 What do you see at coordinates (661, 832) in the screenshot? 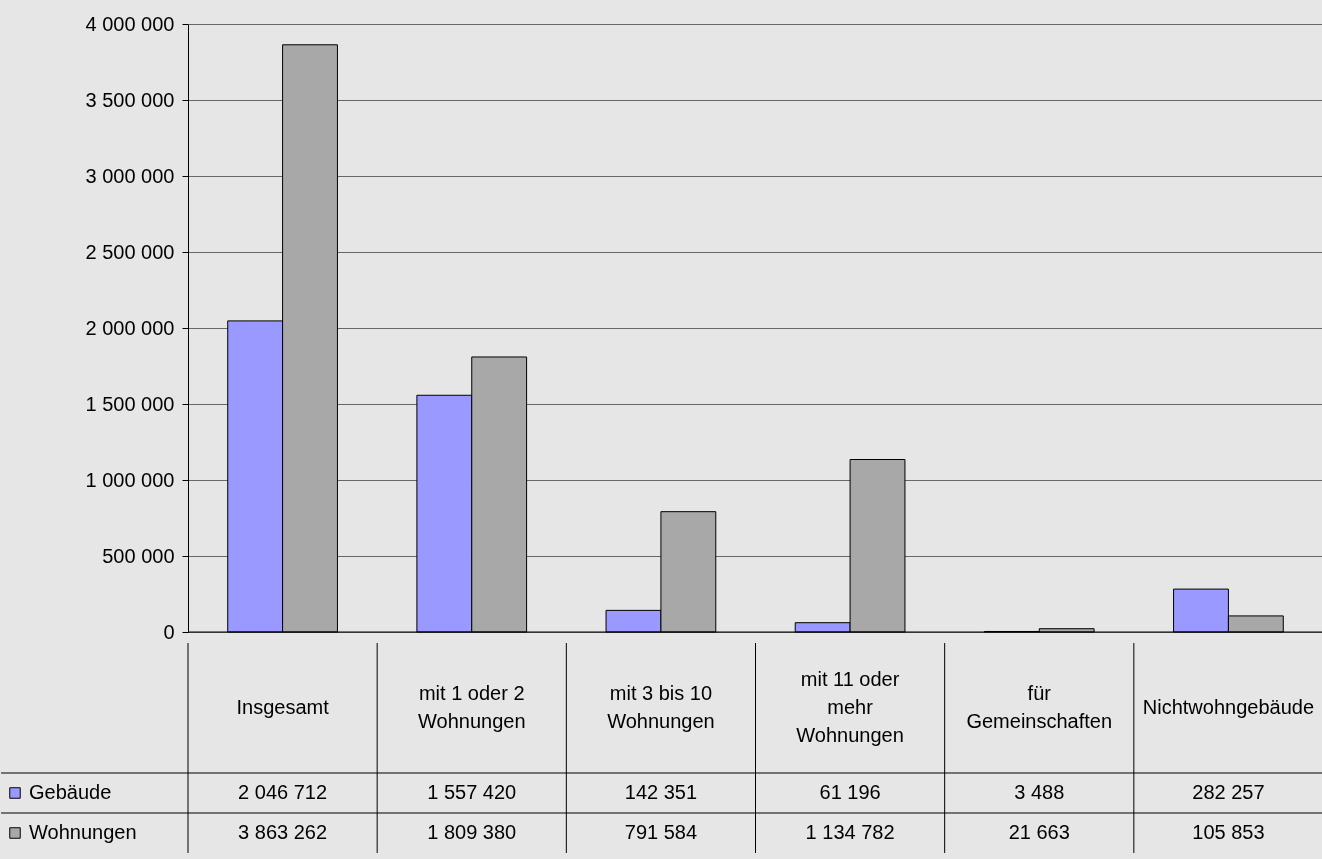
I see `data-label: 791 584` at bounding box center [661, 832].